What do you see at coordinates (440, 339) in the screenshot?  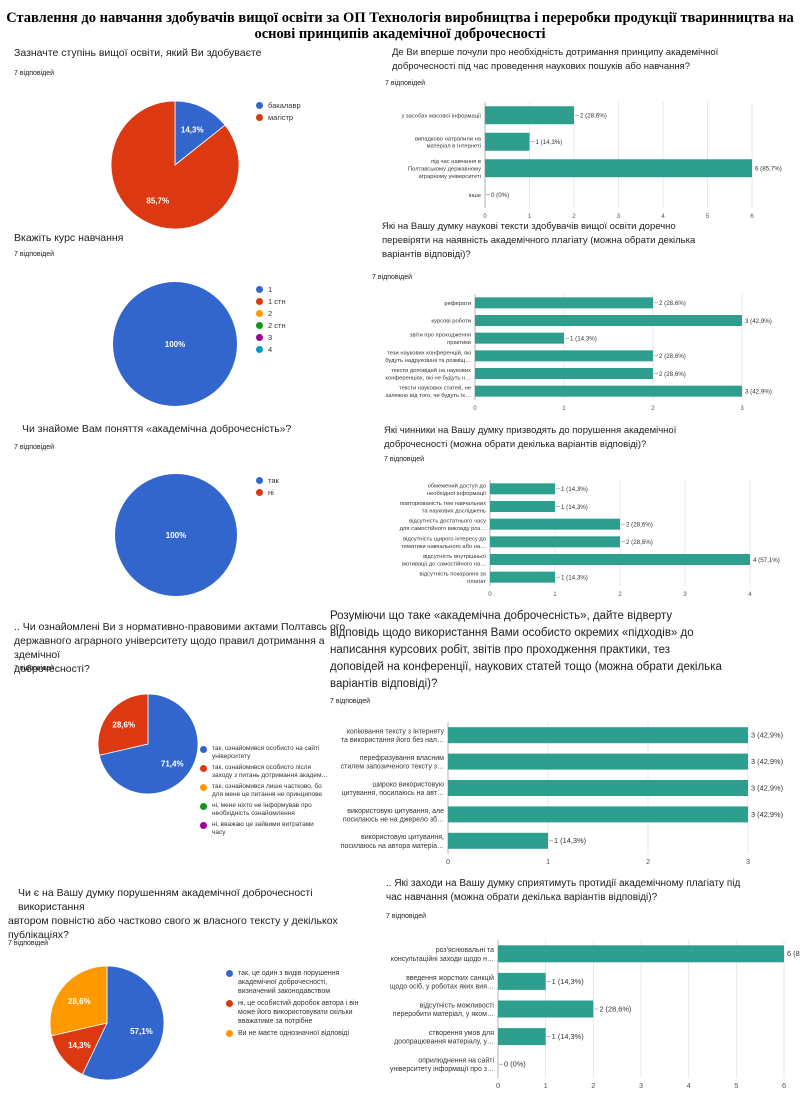 I see `category-label: звіти про проходження практики` at bounding box center [440, 339].